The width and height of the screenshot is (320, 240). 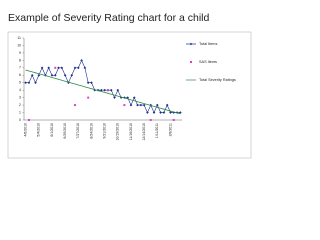 I want to click on x-tick-label: 12/14/2010, so click(x=144, y=132).